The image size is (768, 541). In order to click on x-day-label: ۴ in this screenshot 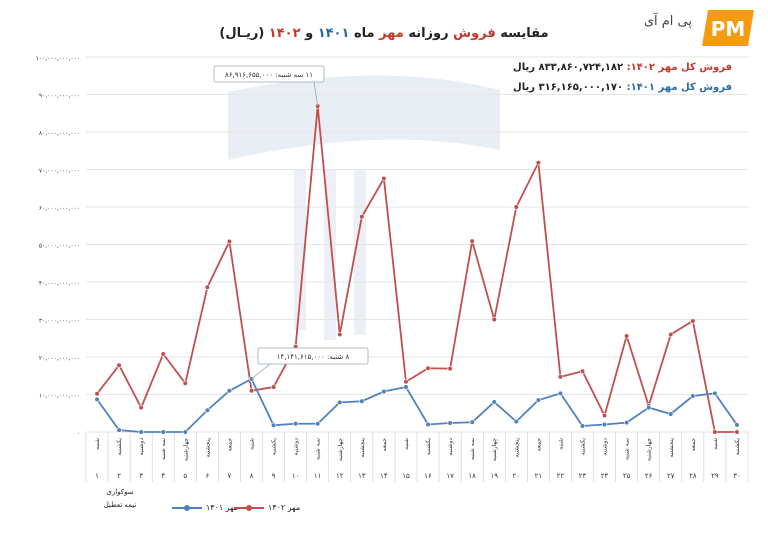, I will do `click(163, 476)`.